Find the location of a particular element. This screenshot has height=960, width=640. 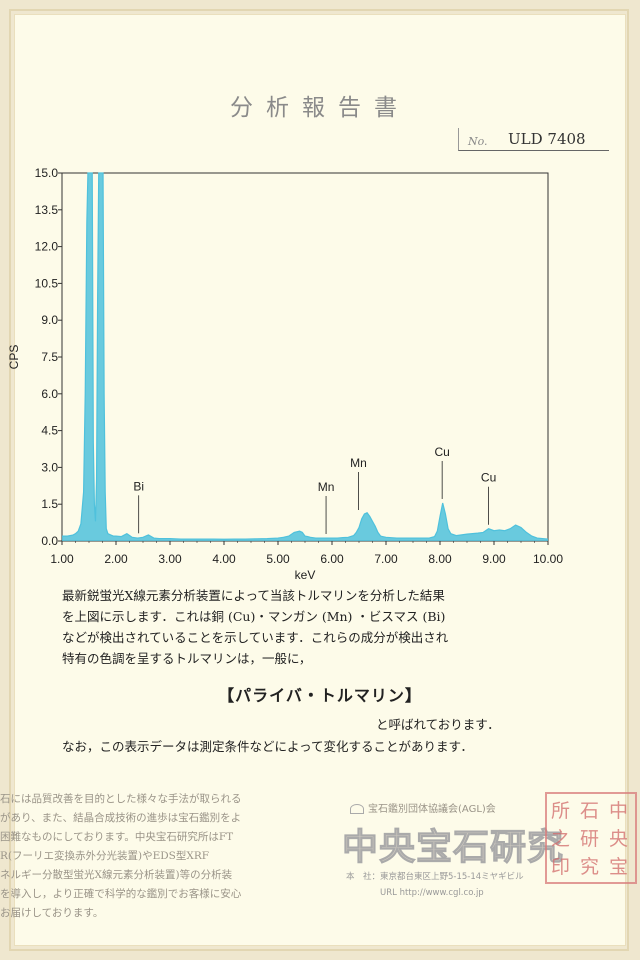

x-tick-label: 9.00 is located at coordinates (494, 559).